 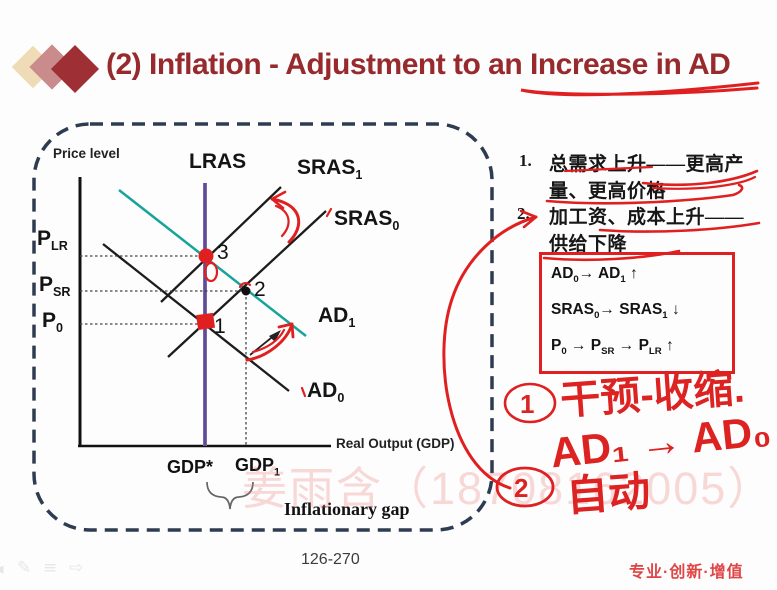 What do you see at coordinates (260, 289) in the screenshot?
I see `point2-number: 2` at bounding box center [260, 289].